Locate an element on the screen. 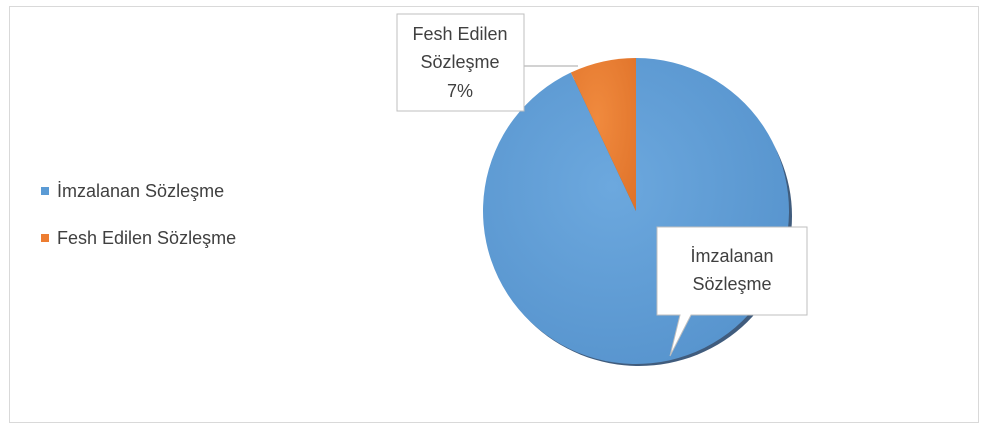 This screenshot has width=987, height=425. pie-slice-fesh is located at coordinates (603, 134).